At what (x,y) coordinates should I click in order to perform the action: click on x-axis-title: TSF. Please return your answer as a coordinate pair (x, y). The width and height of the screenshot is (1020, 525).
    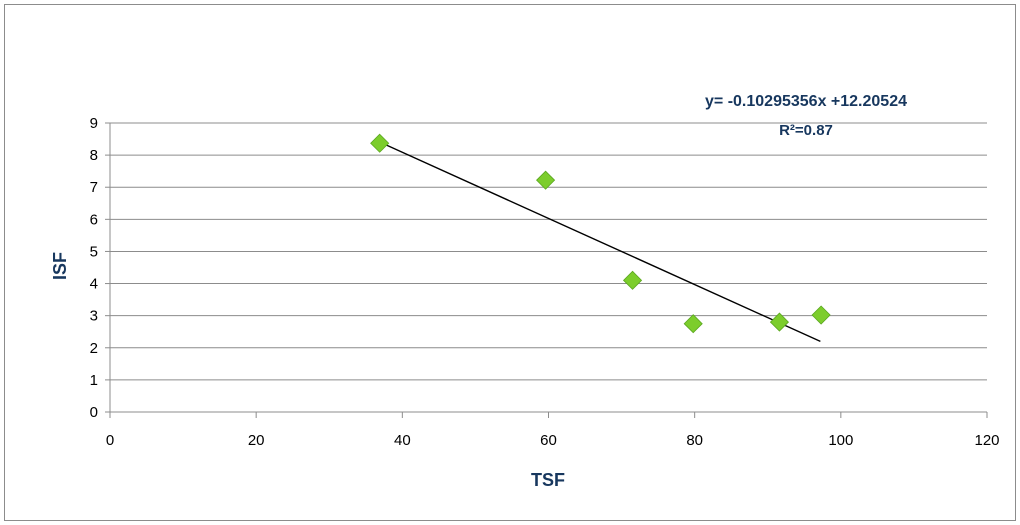
    Looking at the image, I should click on (548, 480).